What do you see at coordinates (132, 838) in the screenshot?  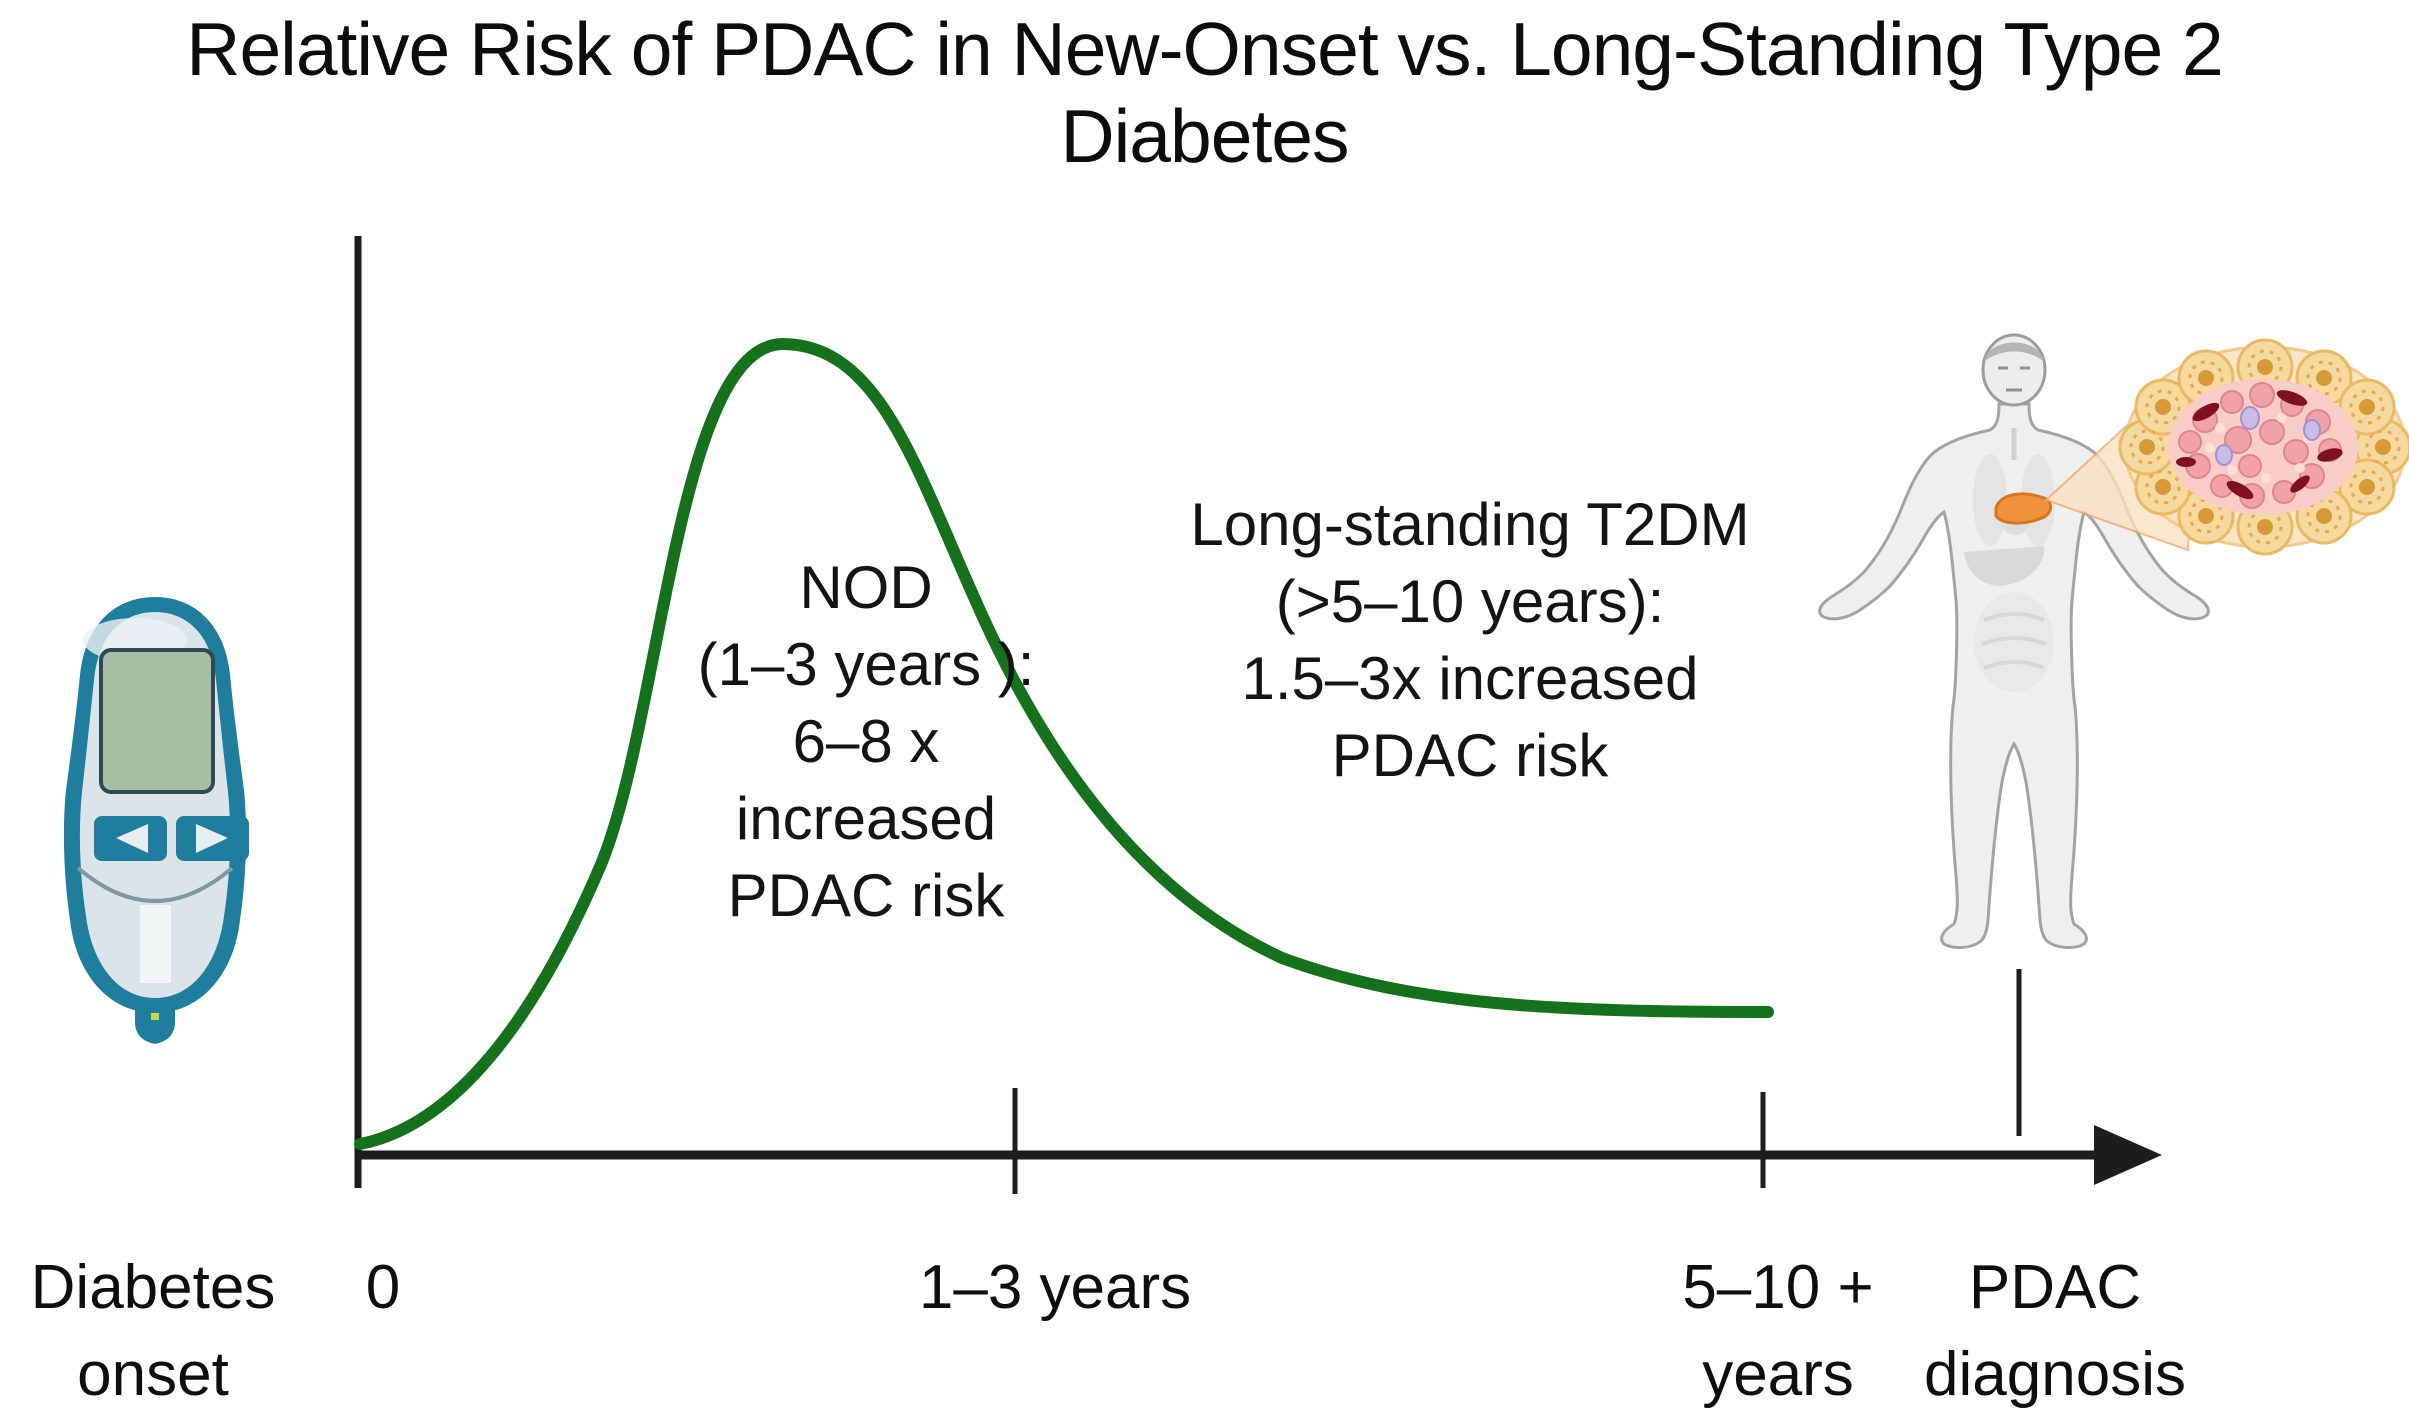 I see `meter-left-arrow-icon` at bounding box center [132, 838].